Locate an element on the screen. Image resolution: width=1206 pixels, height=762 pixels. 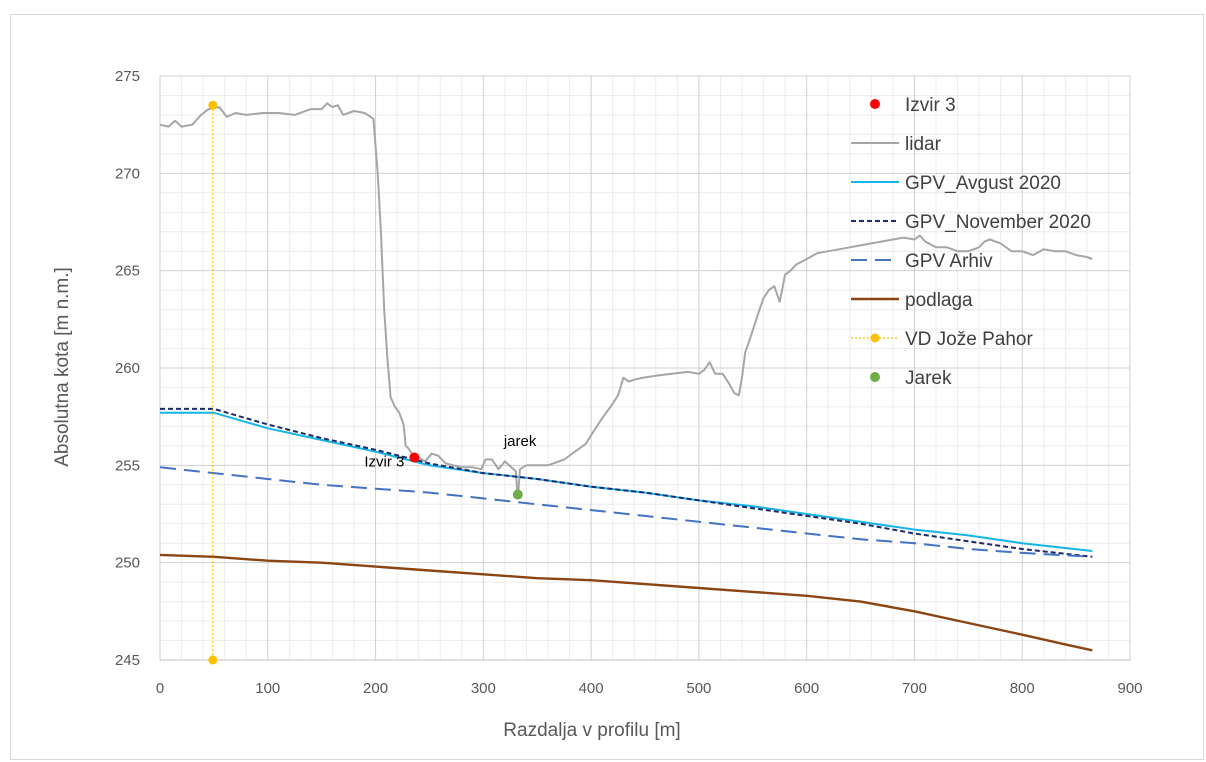
x-tick-label: 900 is located at coordinates (1129, 688).